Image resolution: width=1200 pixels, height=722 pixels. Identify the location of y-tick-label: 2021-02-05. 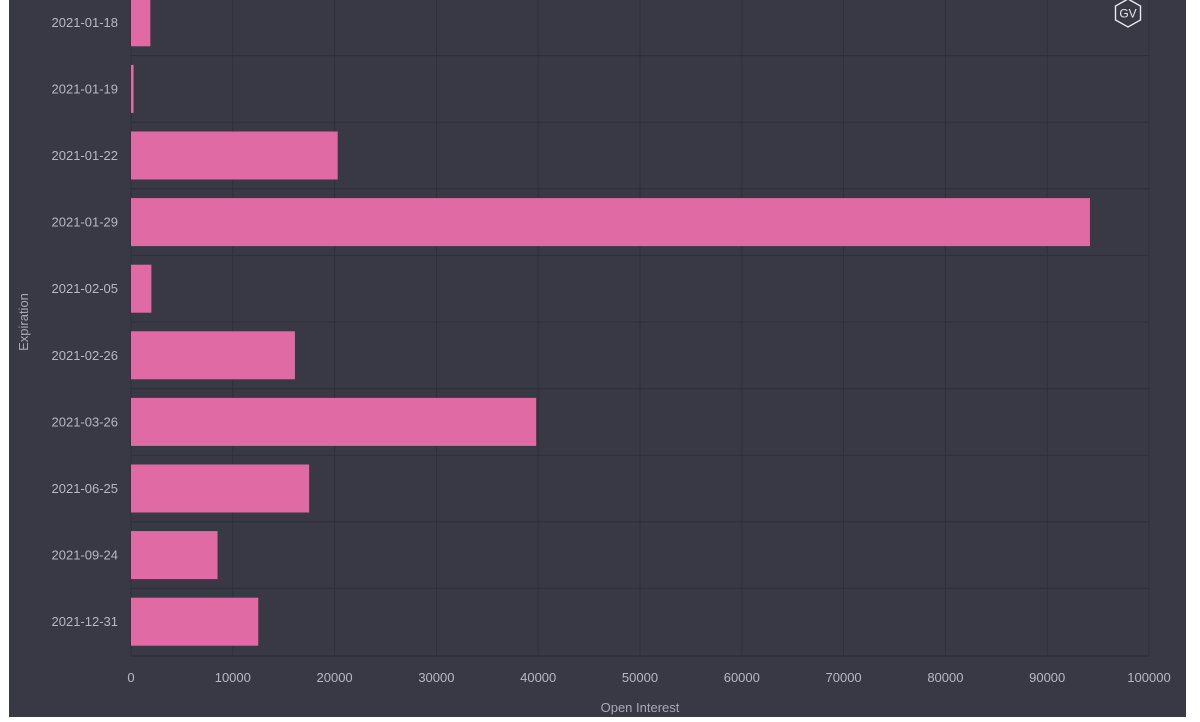
(85, 288).